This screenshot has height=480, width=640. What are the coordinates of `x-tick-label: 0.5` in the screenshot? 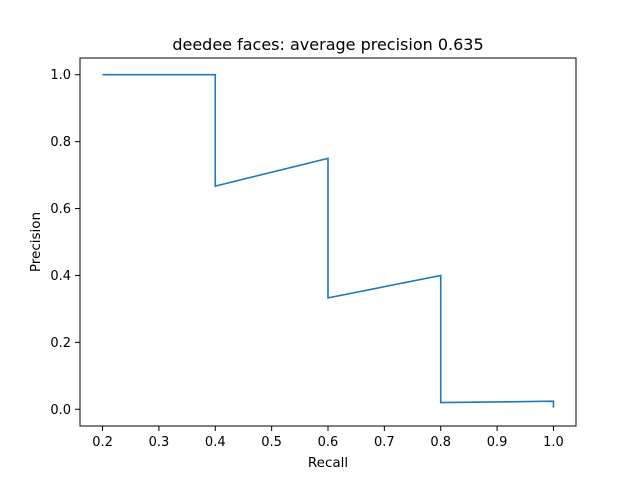 It's located at (271, 442).